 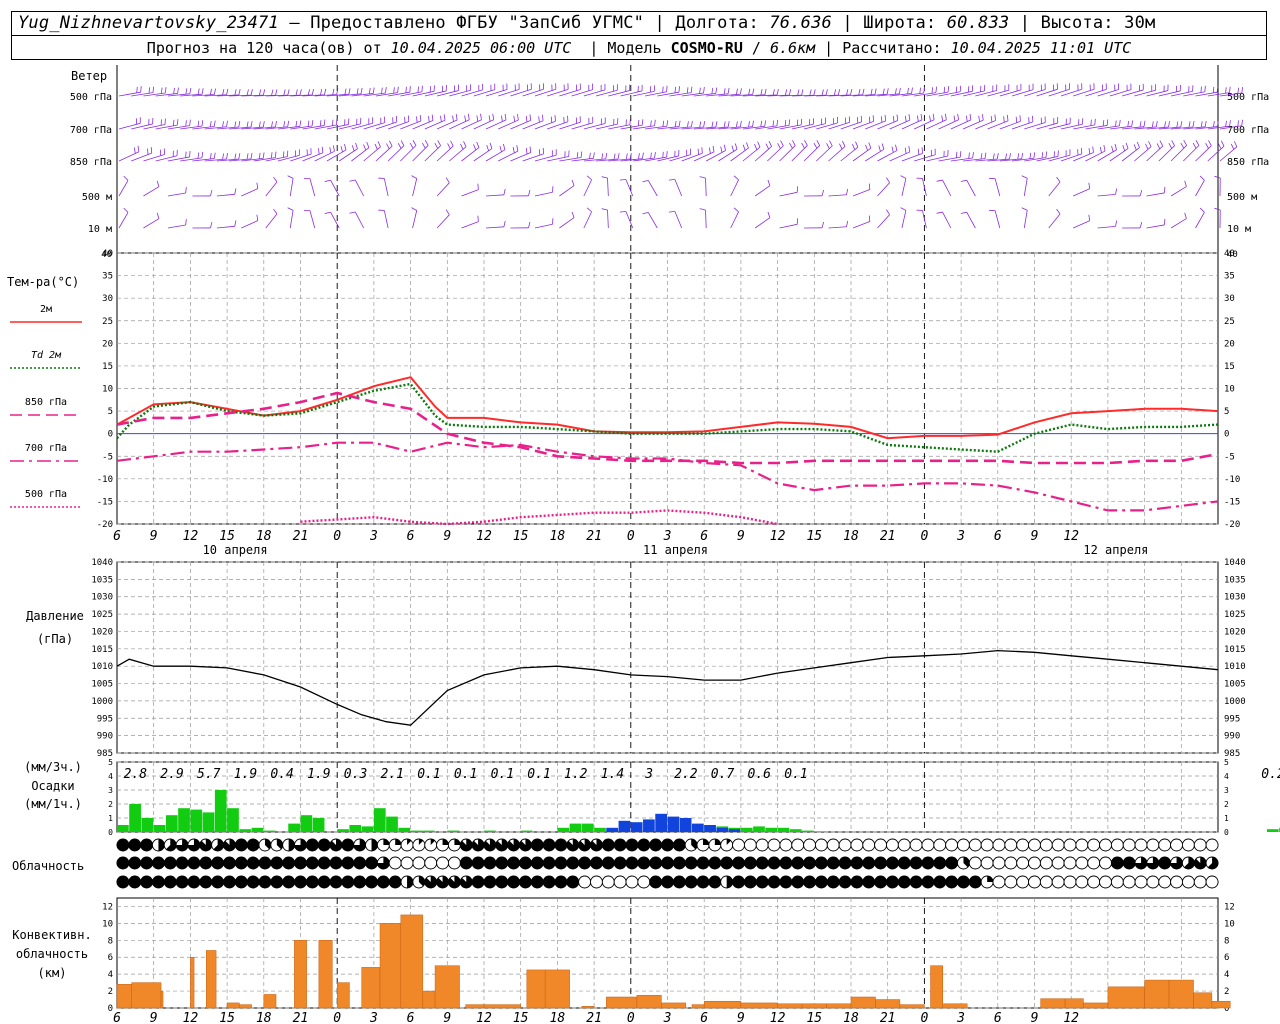 What do you see at coordinates (1232, 255) in the screenshot?
I see `wind-right-corner-tick: 40` at bounding box center [1232, 255].